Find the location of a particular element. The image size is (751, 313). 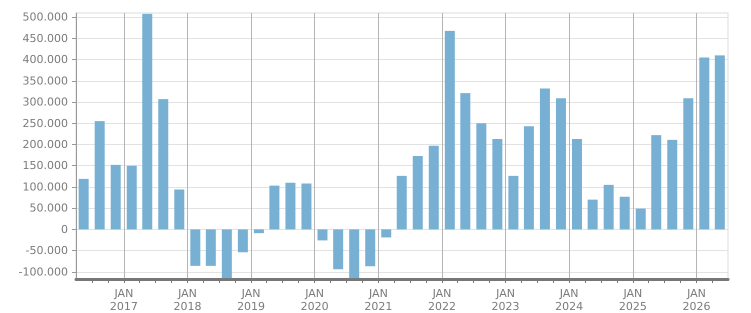

y-tick-label: 200.000 is located at coordinates (45, 145).